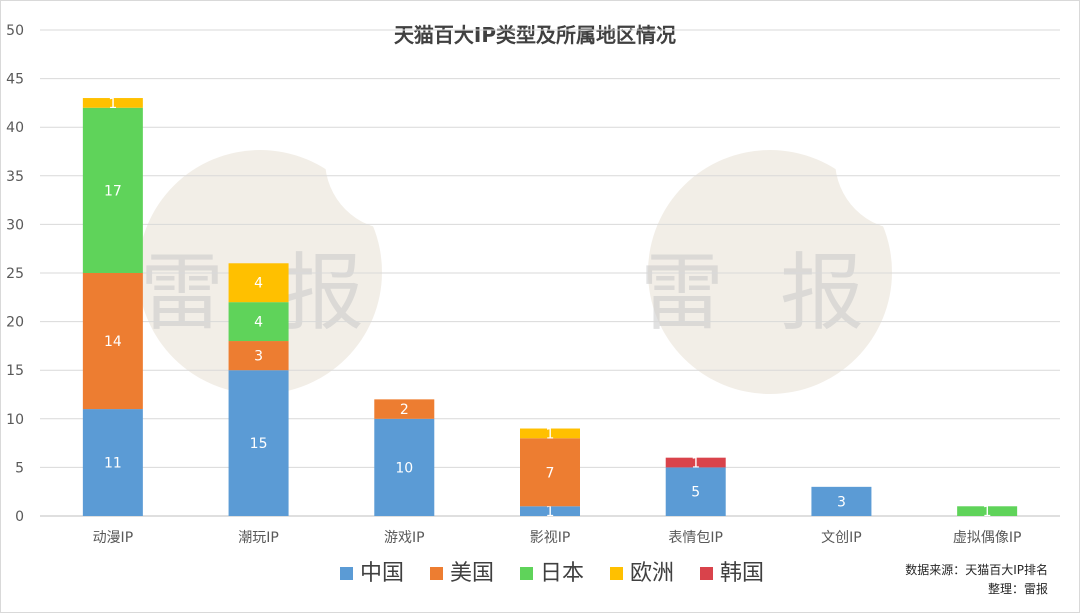 This screenshot has width=1080, height=613. I want to click on watermark-cutout-left, so click(395, 160).